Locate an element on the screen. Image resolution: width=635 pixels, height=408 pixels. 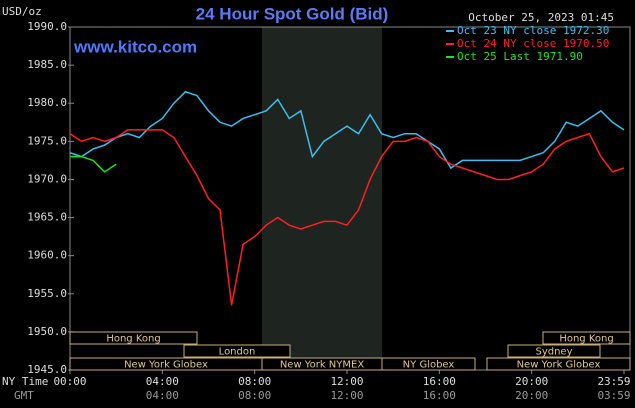
x-tick-label: 23:59 is located at coordinates (613, 381).